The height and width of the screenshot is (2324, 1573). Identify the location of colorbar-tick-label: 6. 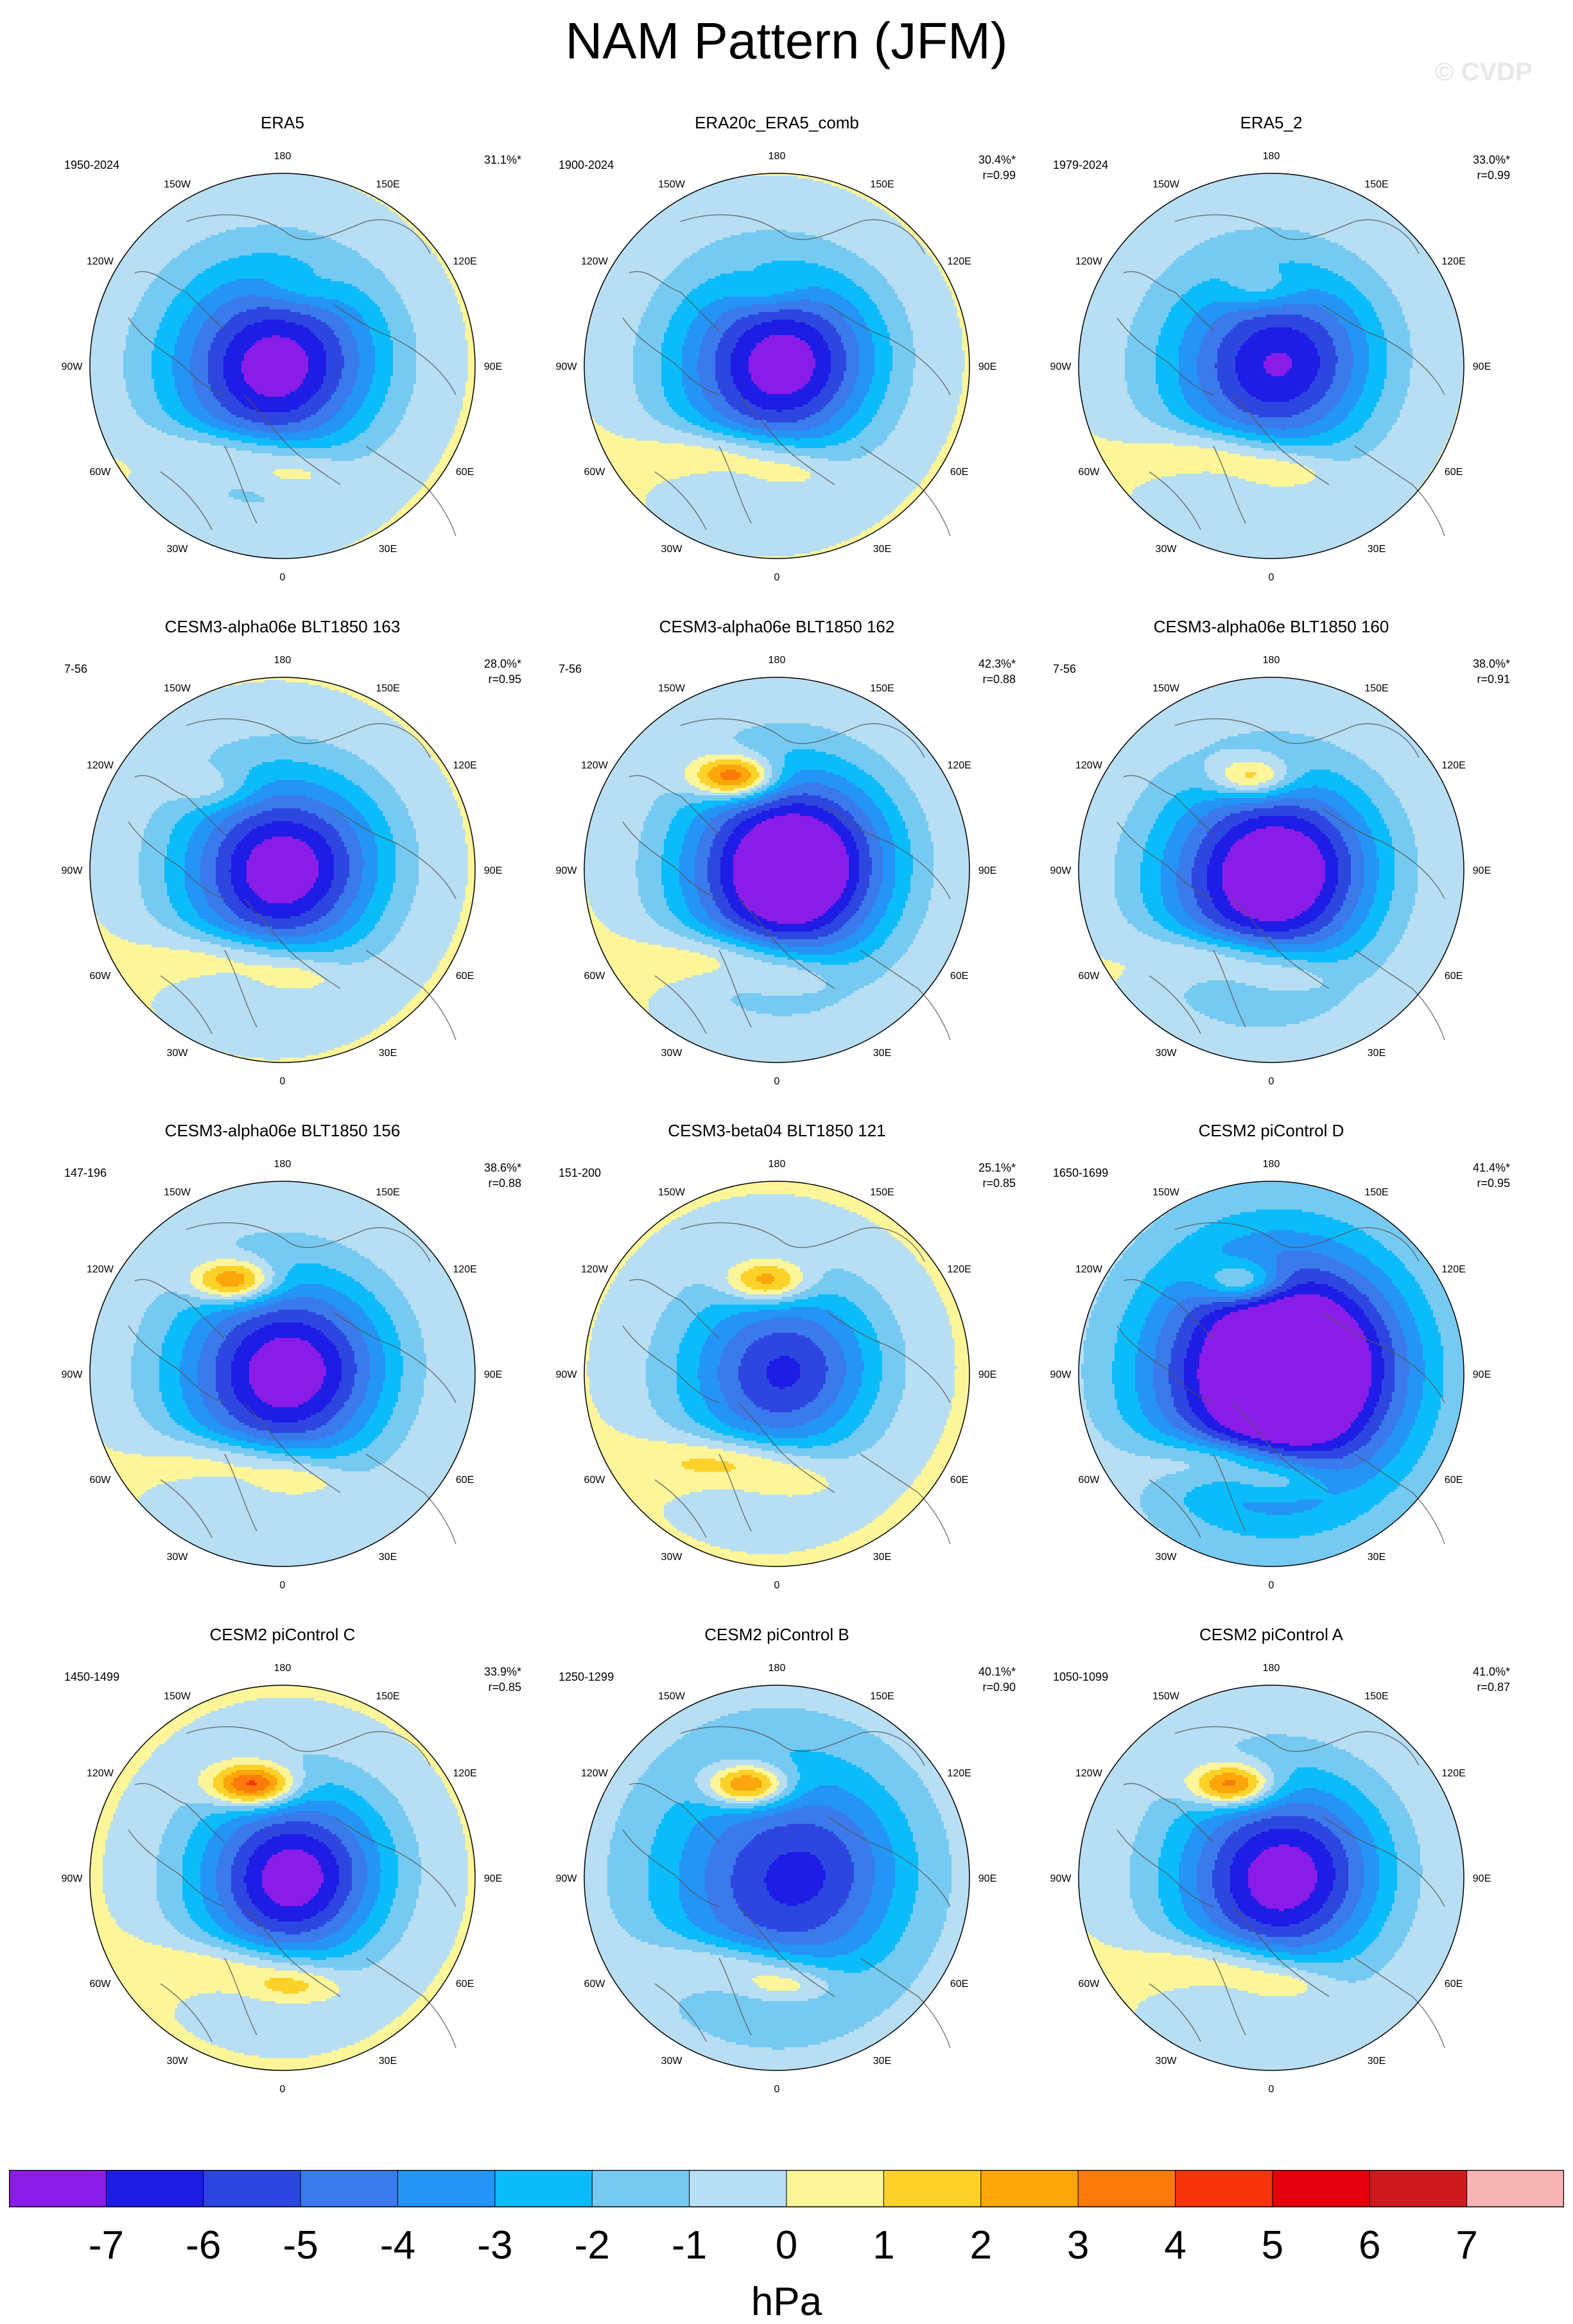
(1369, 2245).